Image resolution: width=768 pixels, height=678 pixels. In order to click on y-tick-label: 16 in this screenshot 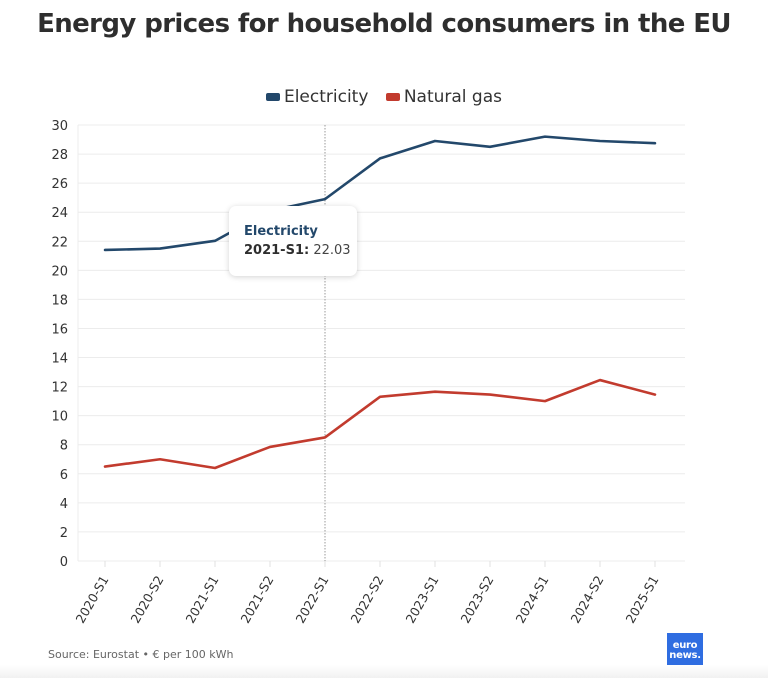, I will do `click(59, 329)`.